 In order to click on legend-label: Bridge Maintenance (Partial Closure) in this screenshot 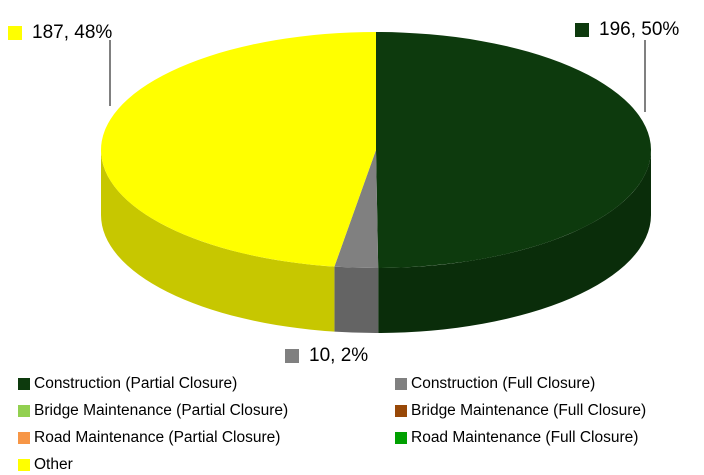, I will do `click(161, 410)`.